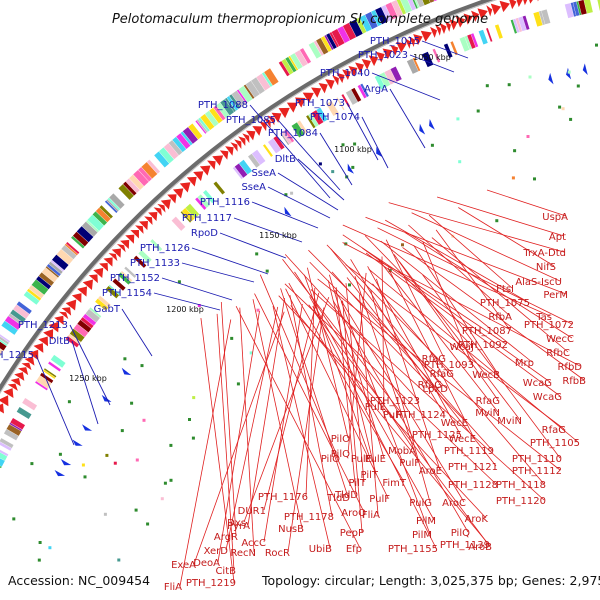  Describe the element at coordinates (477, 519) in the screenshot. I see `red-gene-label: AroK` at that location.